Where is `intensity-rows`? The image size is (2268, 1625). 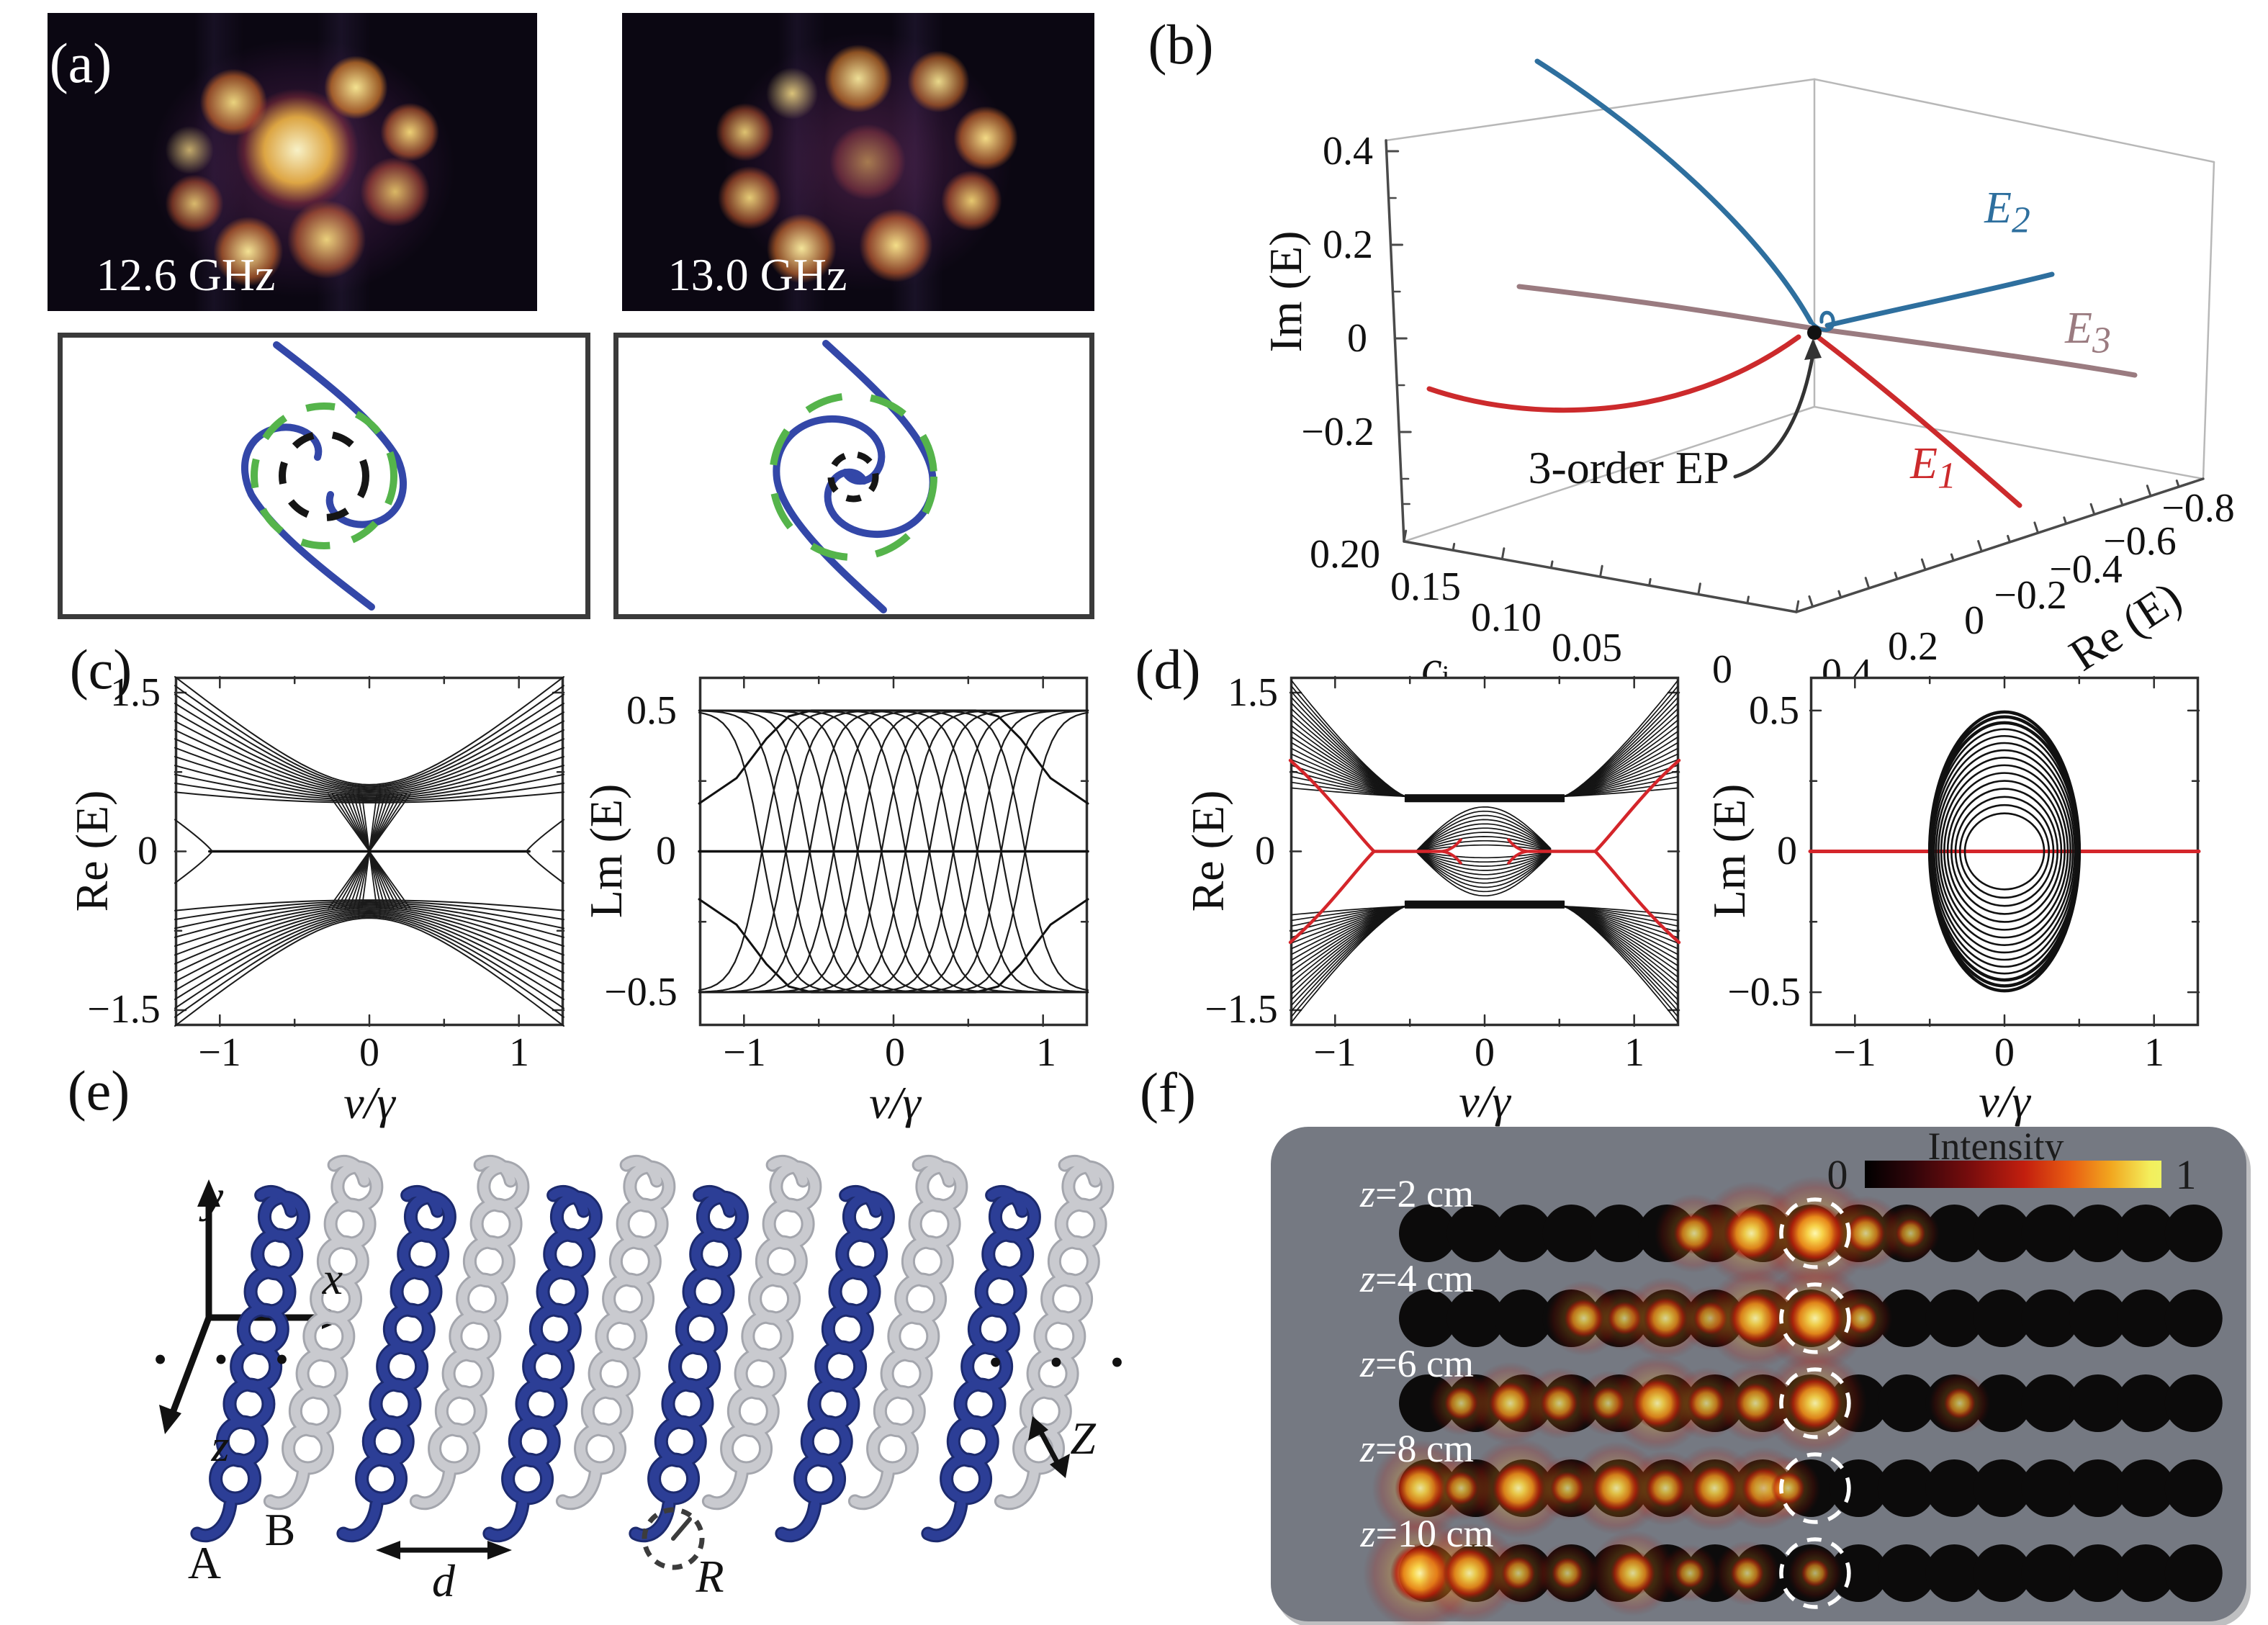 intensity-rows is located at coordinates (1792, 1400).